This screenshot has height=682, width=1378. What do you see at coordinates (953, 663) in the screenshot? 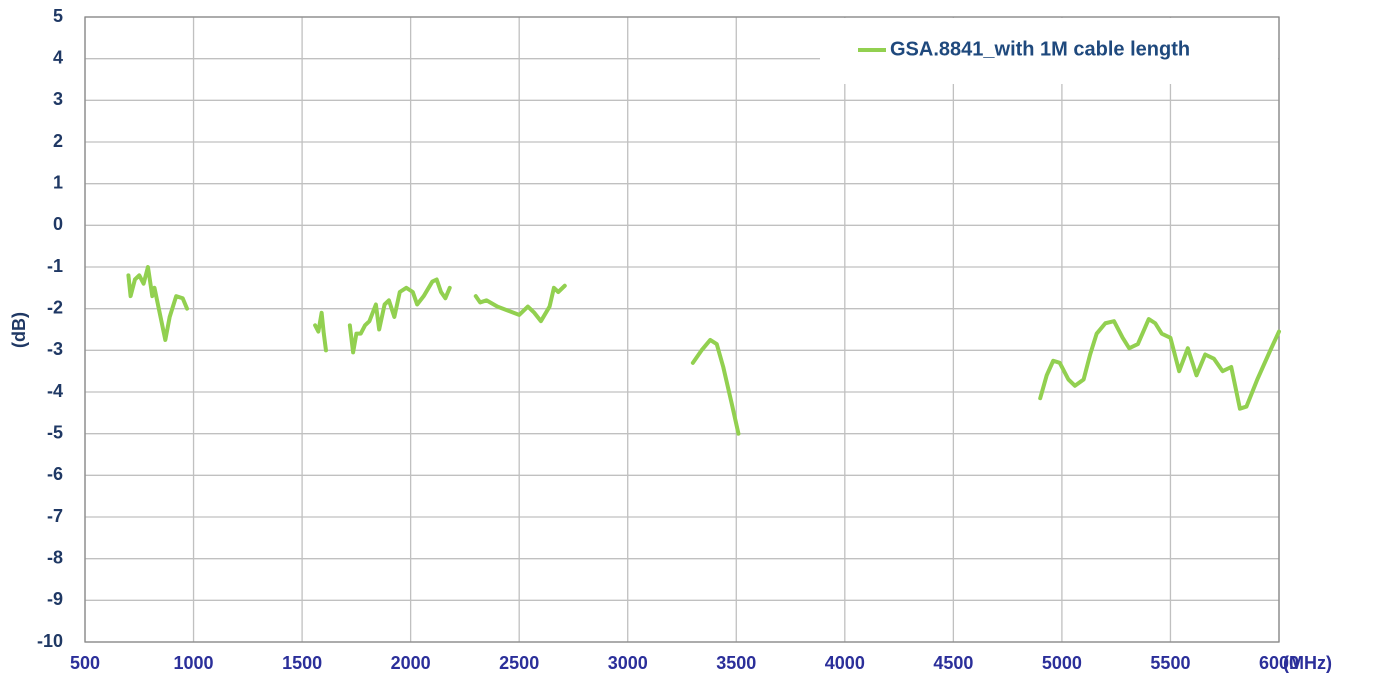
I see `x-tick-label: 4500` at bounding box center [953, 663].